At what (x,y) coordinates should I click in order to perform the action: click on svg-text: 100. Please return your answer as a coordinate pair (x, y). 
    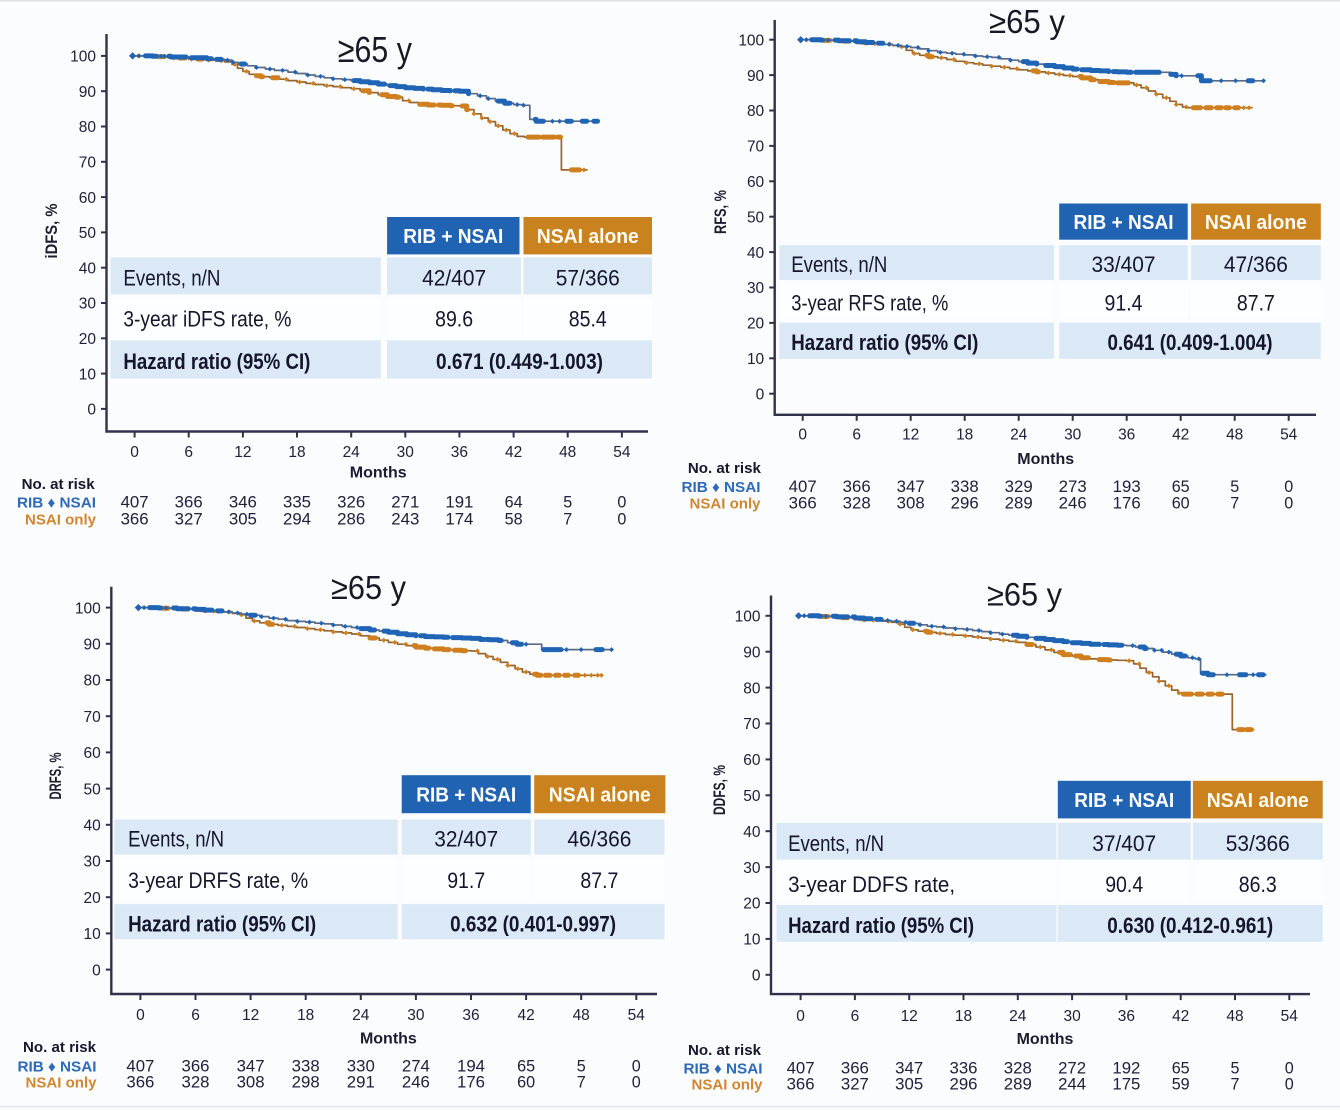
    Looking at the image, I should click on (83, 57).